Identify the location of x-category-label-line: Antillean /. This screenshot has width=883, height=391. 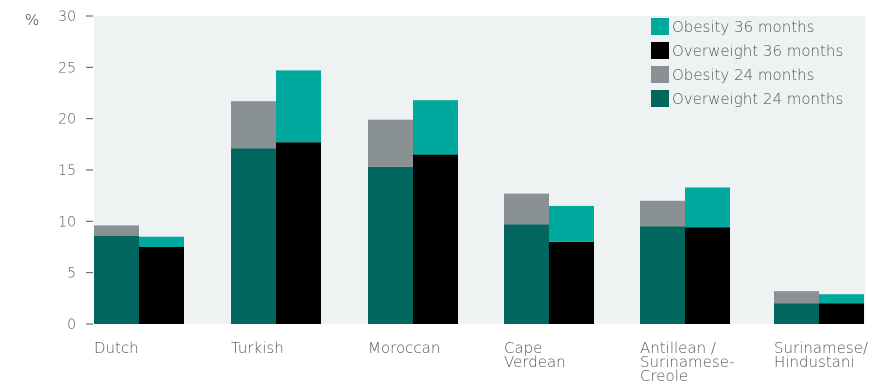
(678, 348).